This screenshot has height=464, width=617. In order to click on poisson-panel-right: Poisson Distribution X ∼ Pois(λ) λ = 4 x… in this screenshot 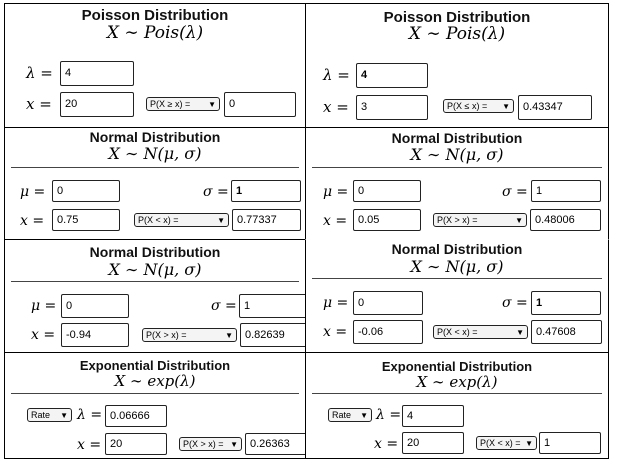, I will do `click(457, 65)`.